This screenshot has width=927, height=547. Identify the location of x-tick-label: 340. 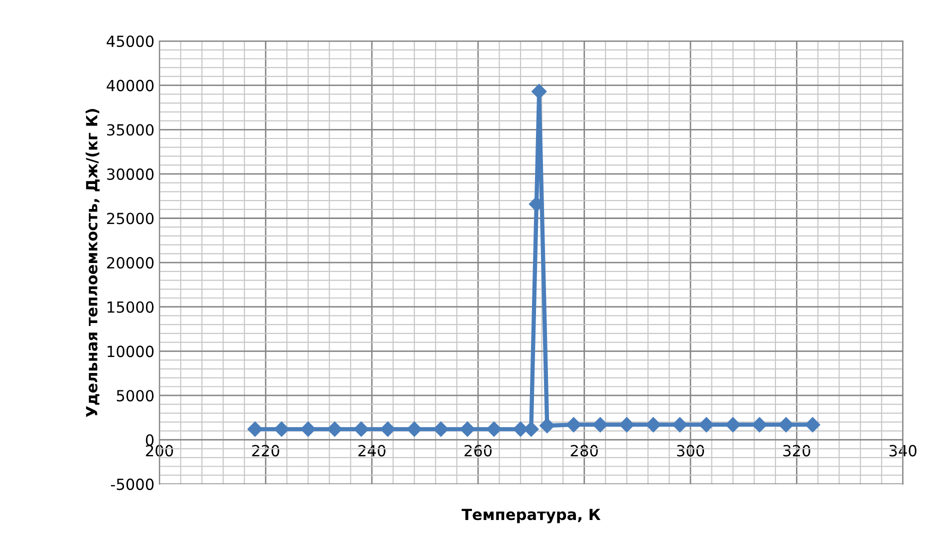
(902, 450).